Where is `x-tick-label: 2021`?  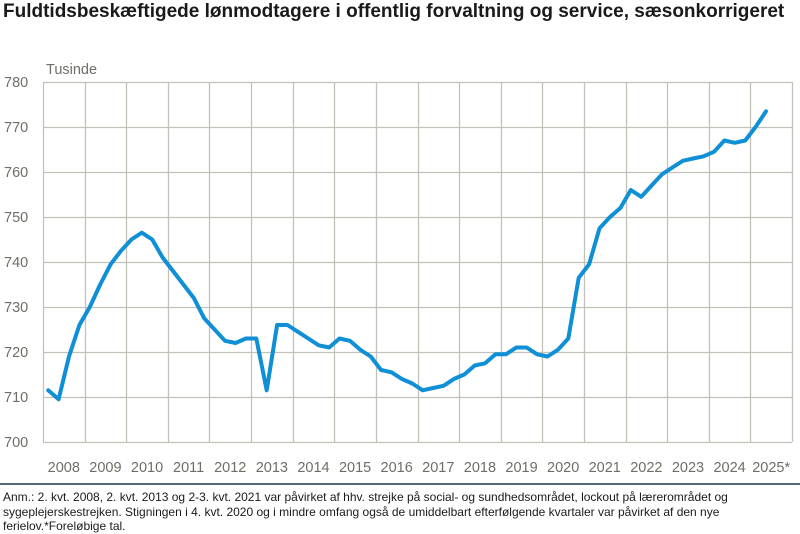
x-tick-label: 2021 is located at coordinates (605, 468).